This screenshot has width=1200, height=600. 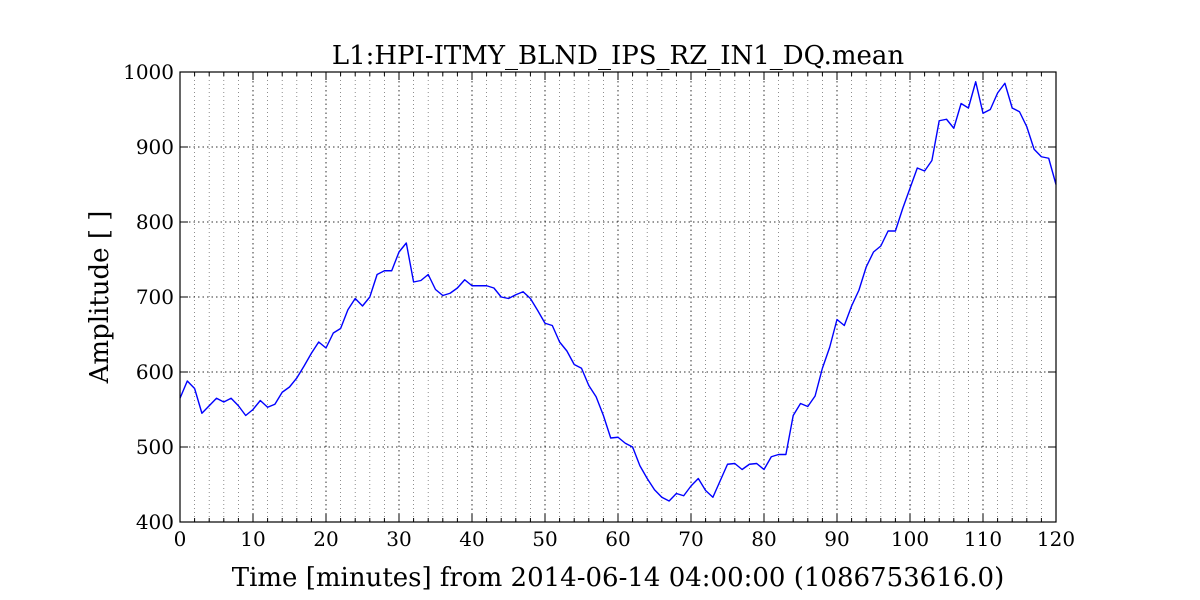 I want to click on x-tick-label: 0, so click(x=180, y=539).